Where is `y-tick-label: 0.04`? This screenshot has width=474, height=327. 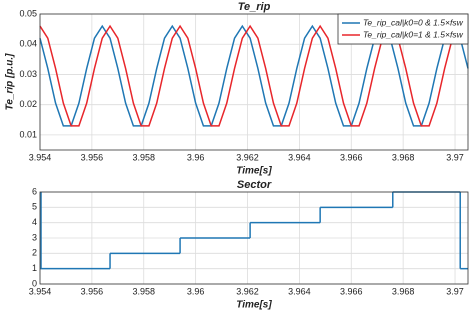 y-tick-label: 0.04 is located at coordinates (28, 44).